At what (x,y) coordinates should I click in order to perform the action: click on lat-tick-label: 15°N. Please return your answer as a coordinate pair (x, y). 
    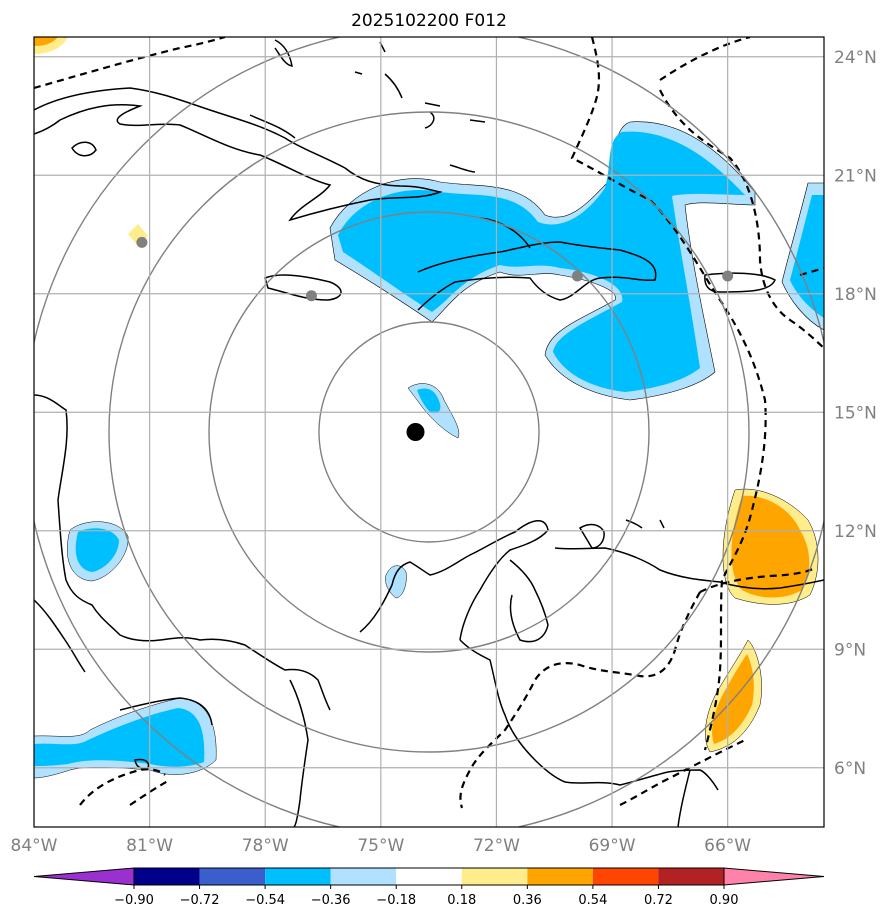
    Looking at the image, I should click on (855, 413).